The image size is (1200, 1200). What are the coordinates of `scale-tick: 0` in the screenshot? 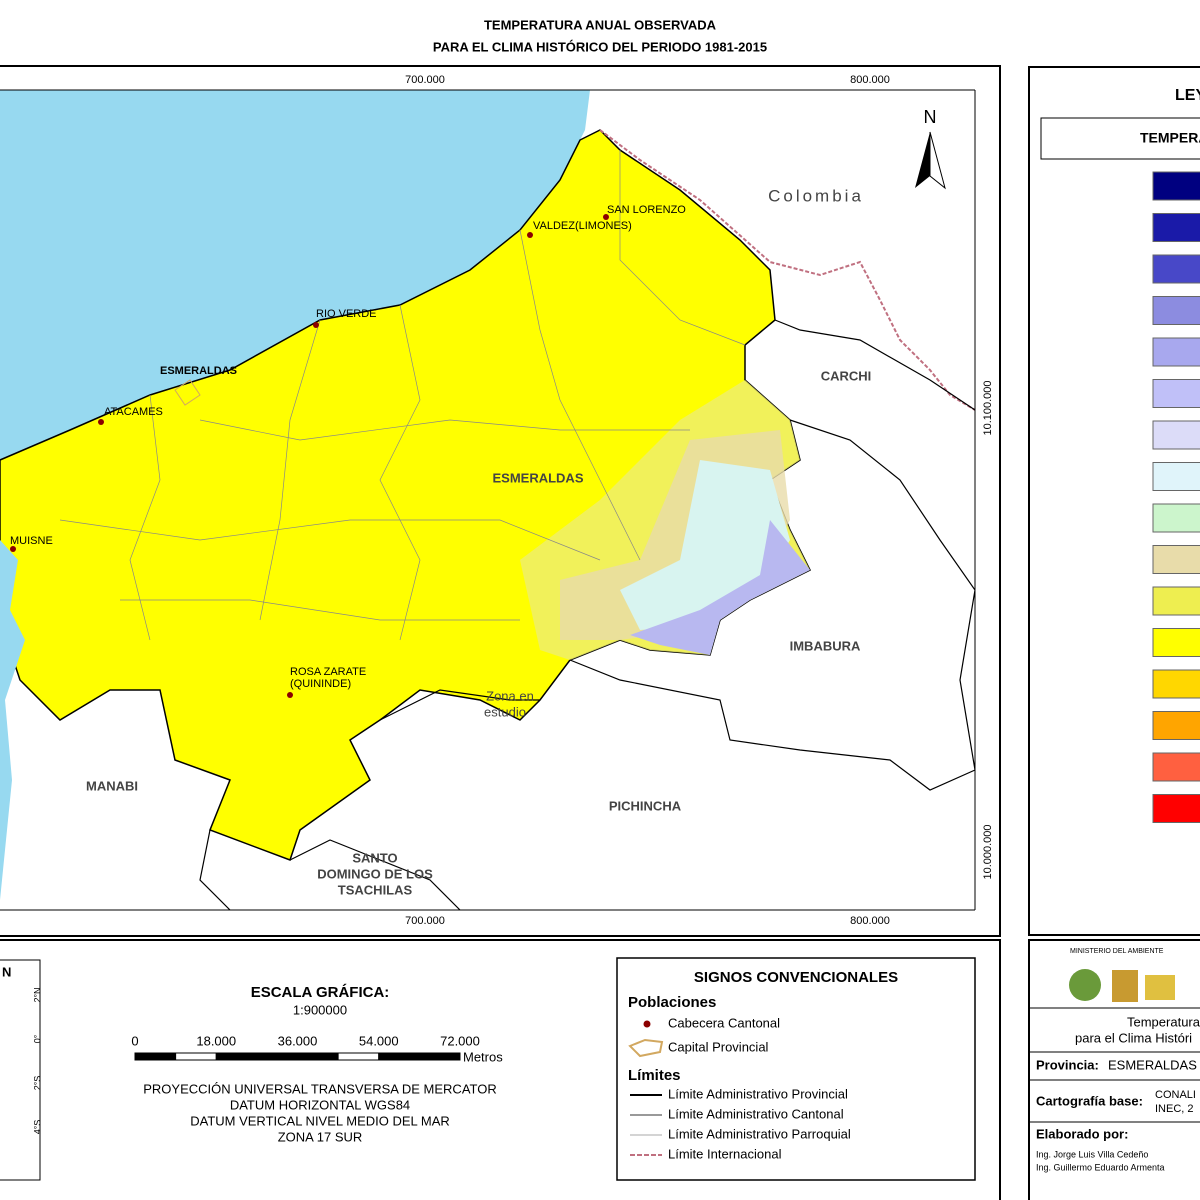 It's located at (134, 1040).